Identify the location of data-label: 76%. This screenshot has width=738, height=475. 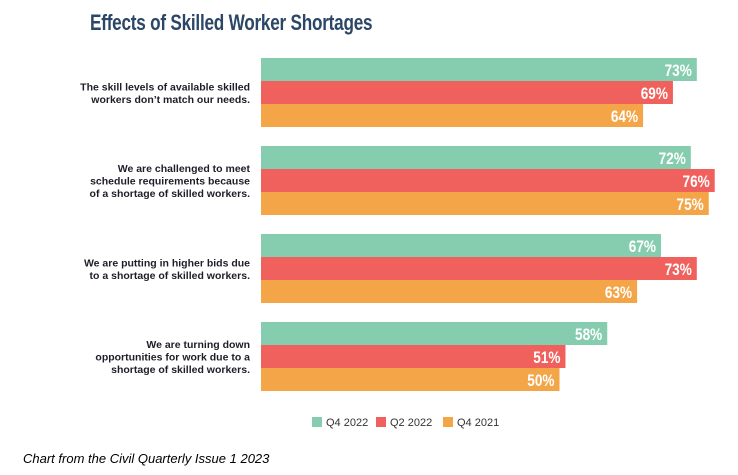
(696, 182).